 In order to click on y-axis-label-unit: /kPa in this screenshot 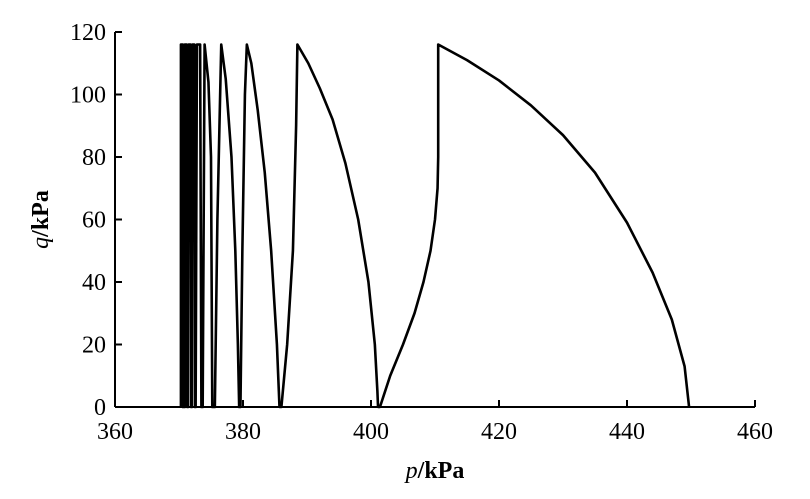, I will do `click(41, 214)`.